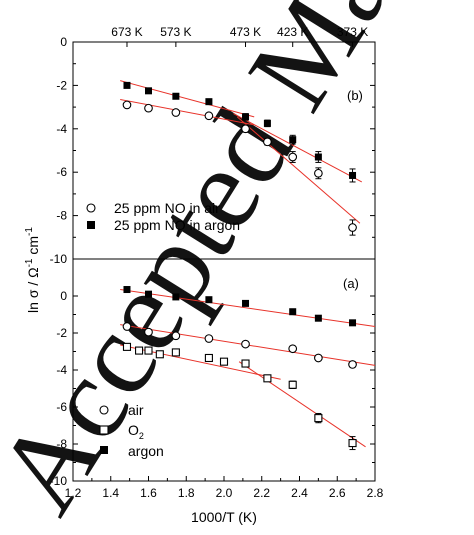 Image resolution: width=474 pixels, height=535 pixels. I want to click on panel-b-legend: 25 ppm NO in air 25 ppm NO in argon, so click(163, 216).